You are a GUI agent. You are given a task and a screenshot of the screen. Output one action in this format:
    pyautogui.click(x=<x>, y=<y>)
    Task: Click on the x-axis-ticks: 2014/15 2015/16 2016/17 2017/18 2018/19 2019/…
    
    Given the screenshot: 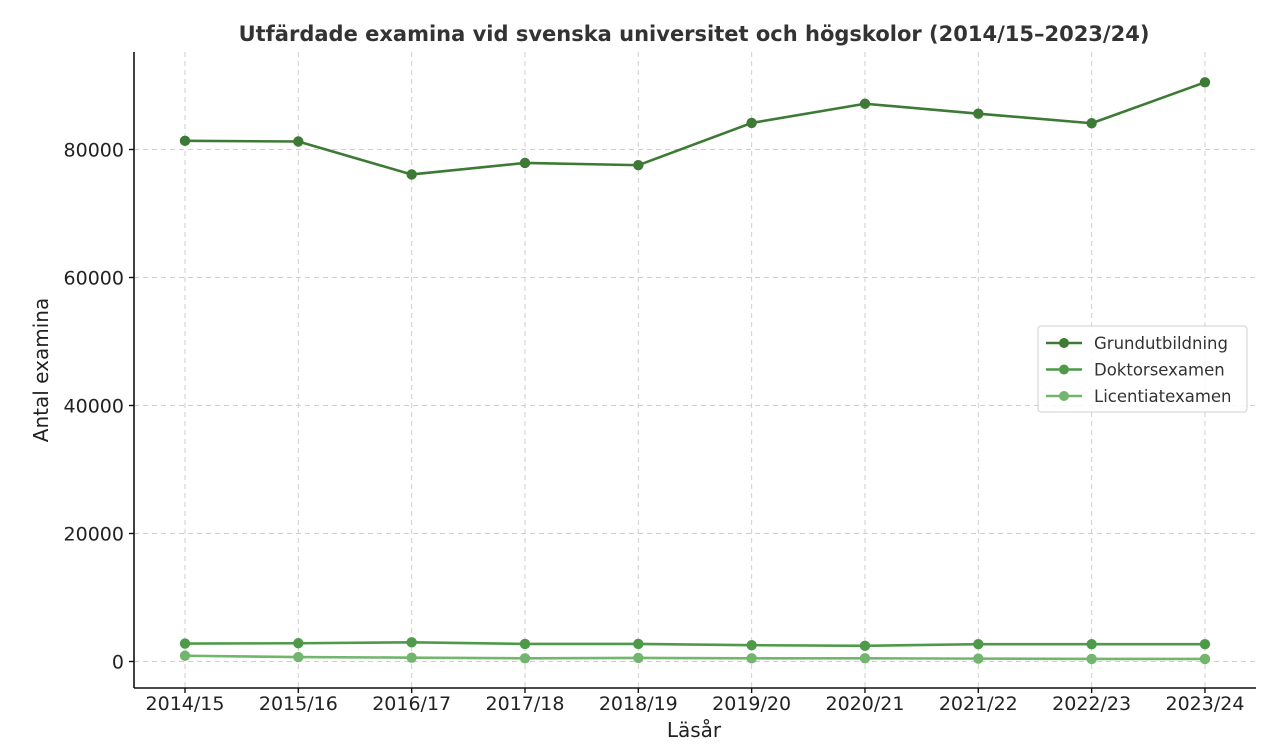 What is the action you would take?
    pyautogui.click(x=695, y=701)
    